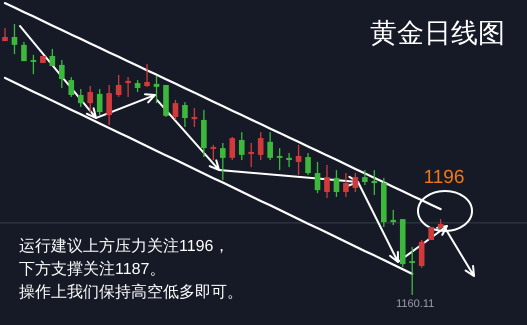 The width and height of the screenshot is (527, 325). I want to click on annotation: 1196, so click(444, 177).